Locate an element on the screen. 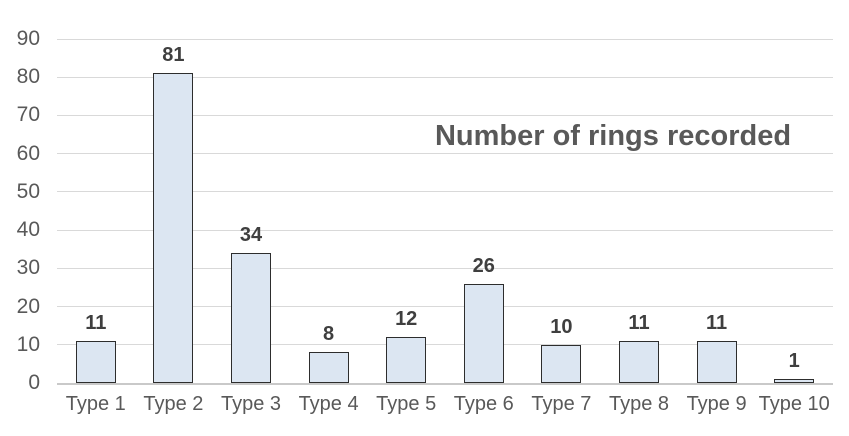  x-axis-category-label: Type 1 is located at coordinates (95, 404).